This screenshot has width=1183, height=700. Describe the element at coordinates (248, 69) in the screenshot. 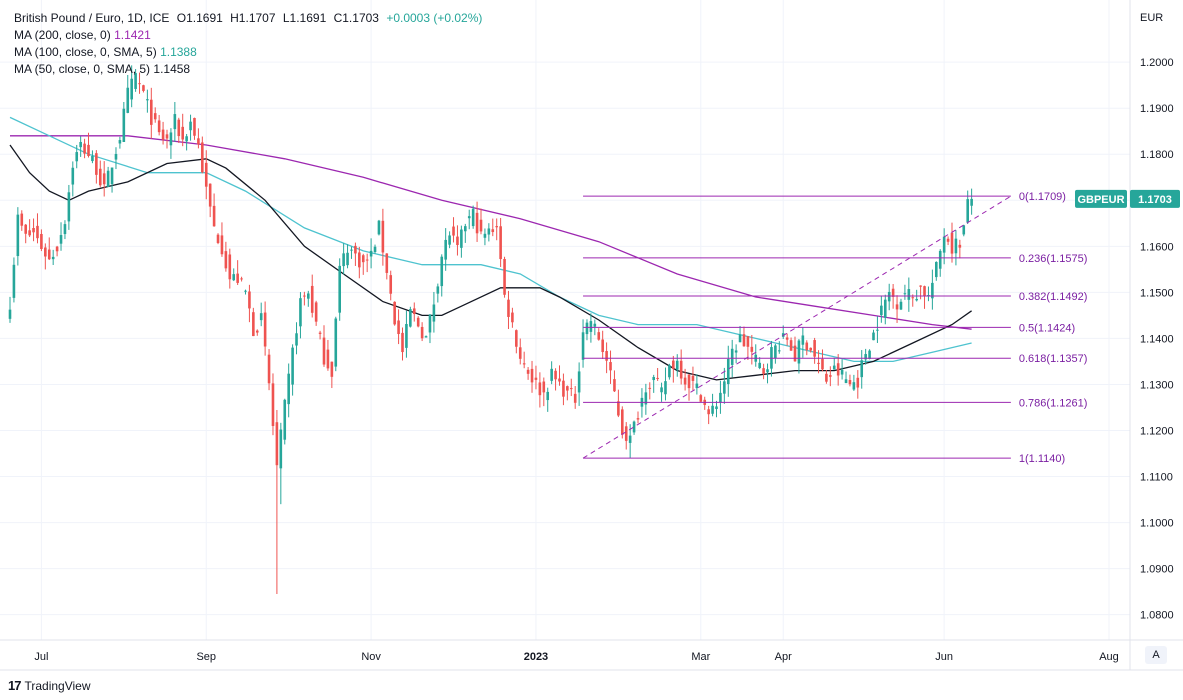

I see `legend-ma50: MA (50, close, 0, SMA, 5) 1.1458` at that location.